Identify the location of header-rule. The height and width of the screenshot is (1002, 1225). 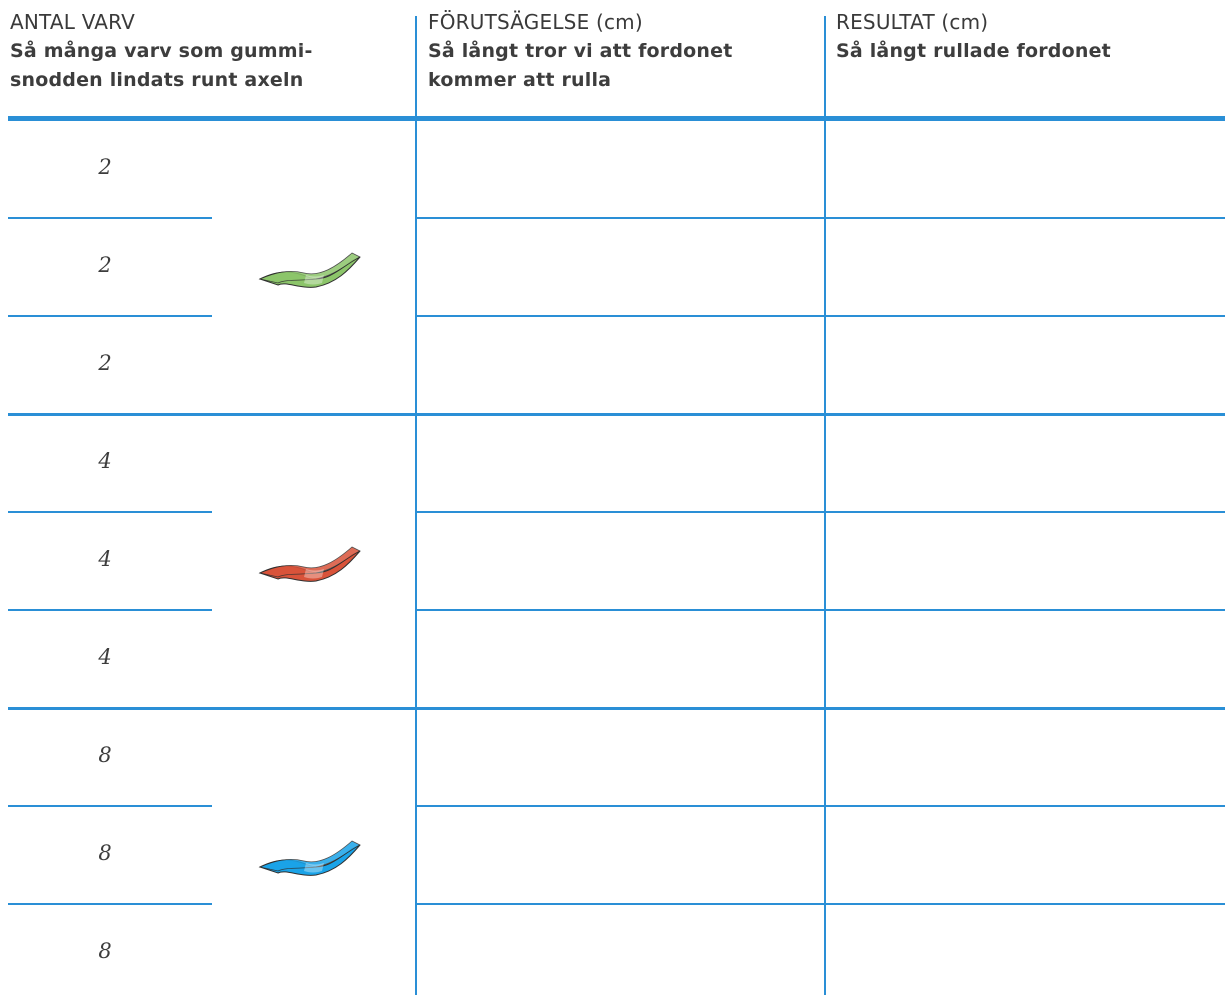
(616, 118).